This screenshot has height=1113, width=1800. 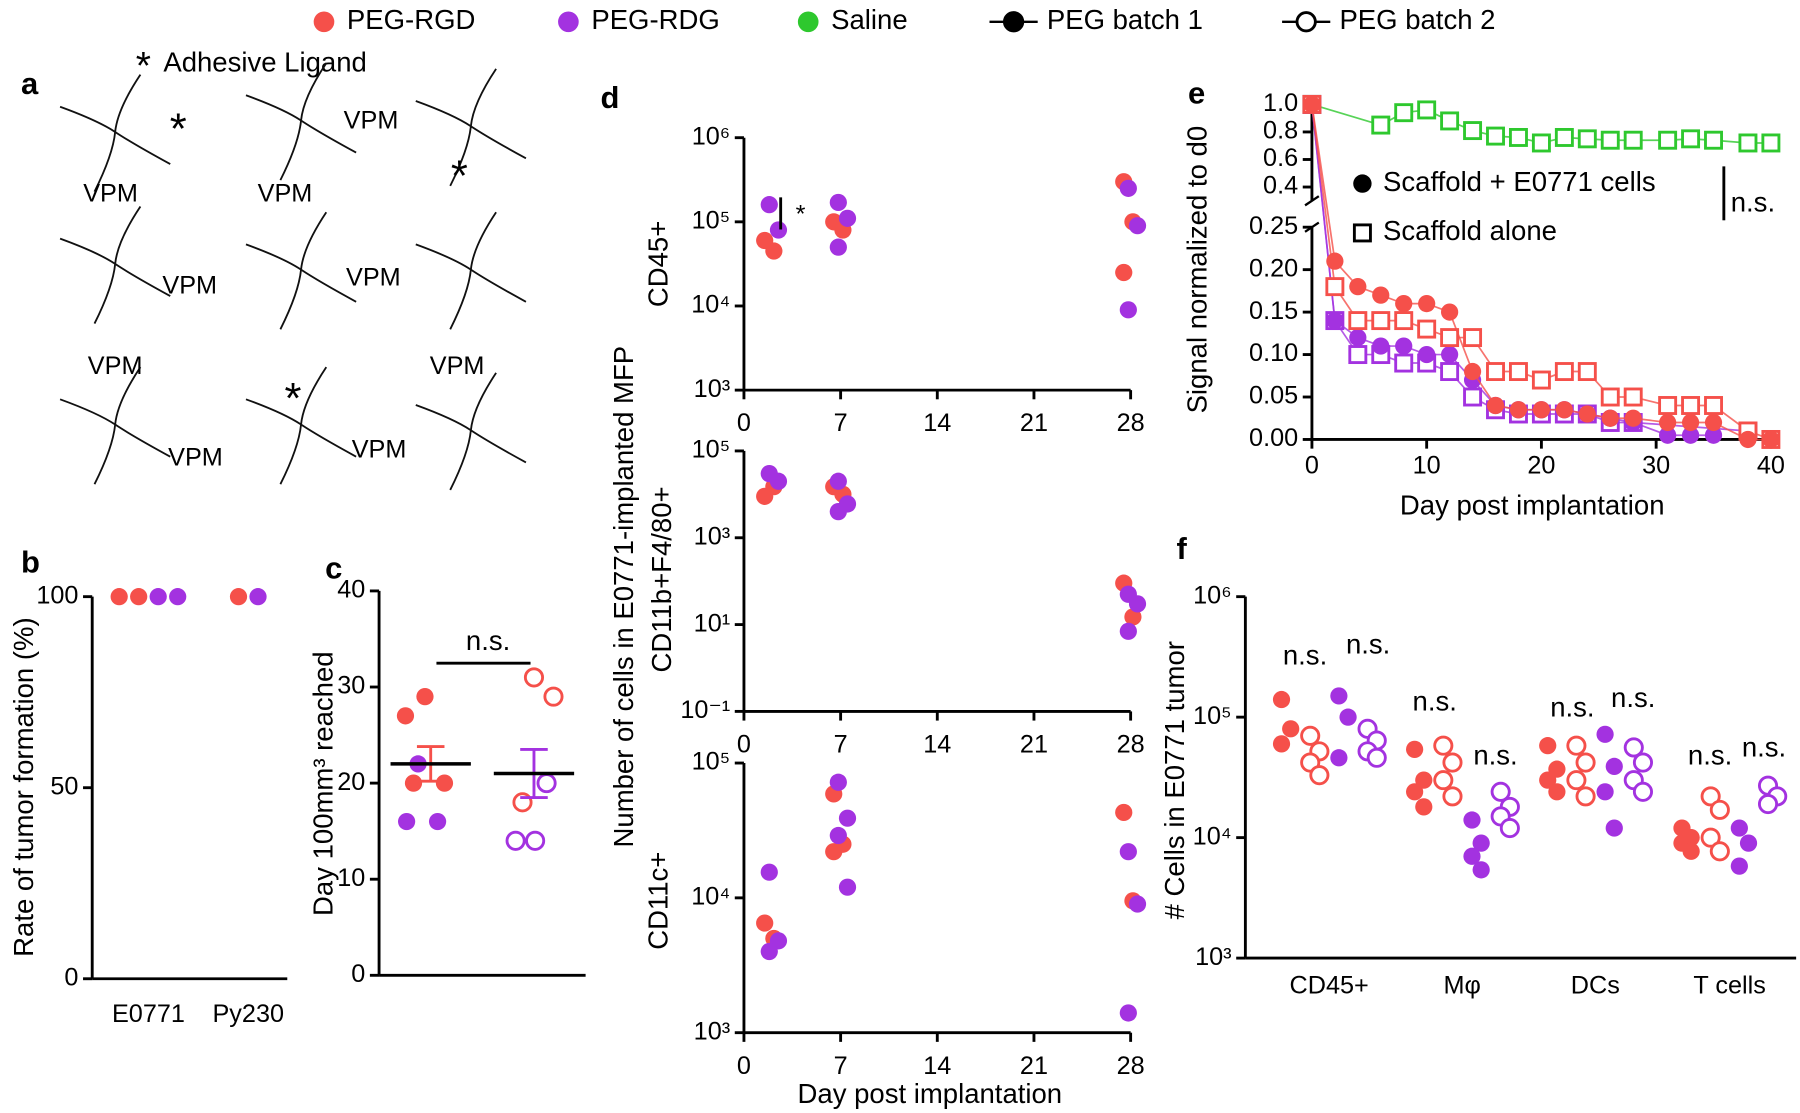 What do you see at coordinates (1196, 92) in the screenshot?
I see `panel-letter: e` at bounding box center [1196, 92].